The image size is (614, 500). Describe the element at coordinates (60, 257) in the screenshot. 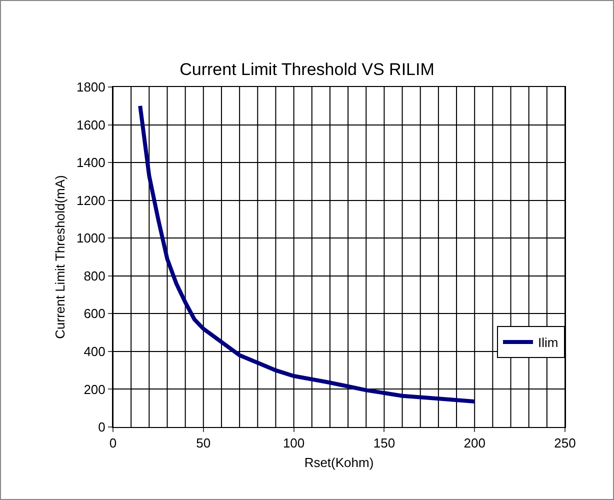

I see `y-axis-title: Current Limit Threshold(mA)` at that location.